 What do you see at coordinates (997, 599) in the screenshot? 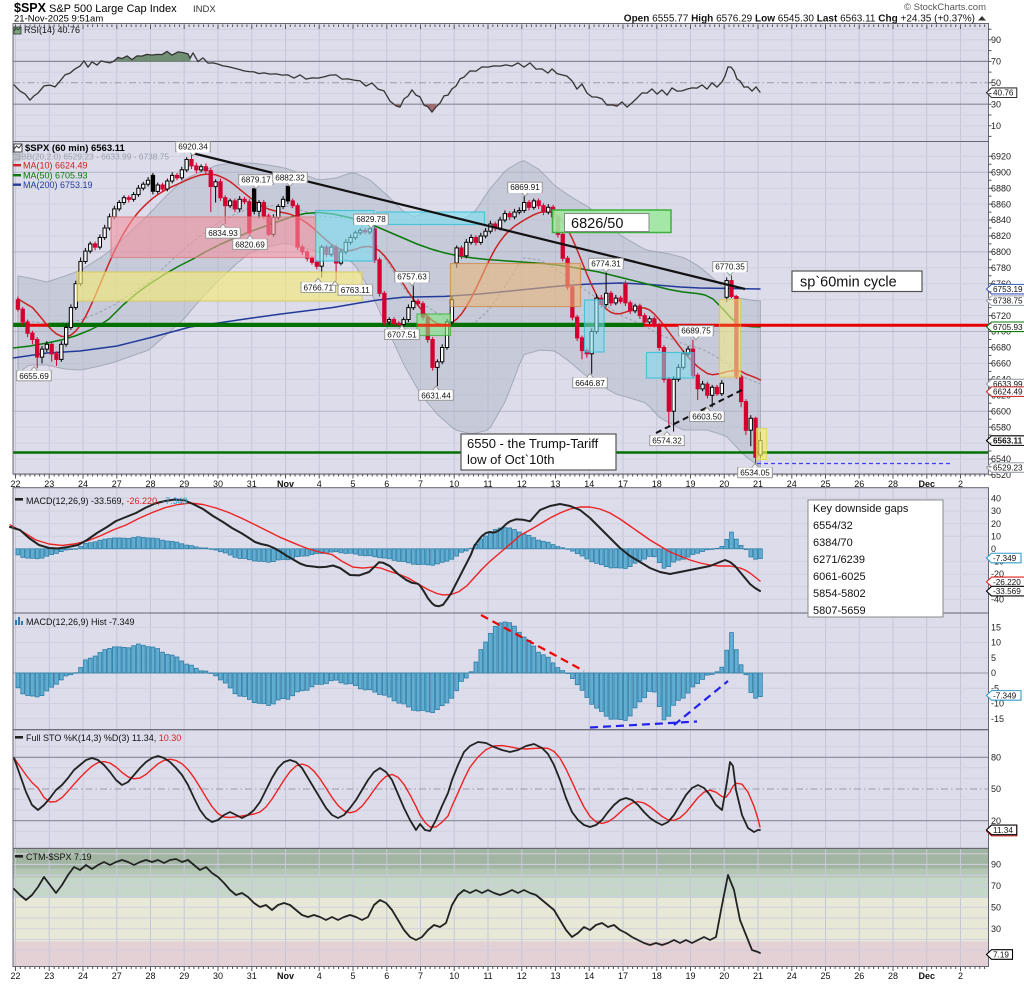
I see `svg-text: -40` at bounding box center [997, 599].